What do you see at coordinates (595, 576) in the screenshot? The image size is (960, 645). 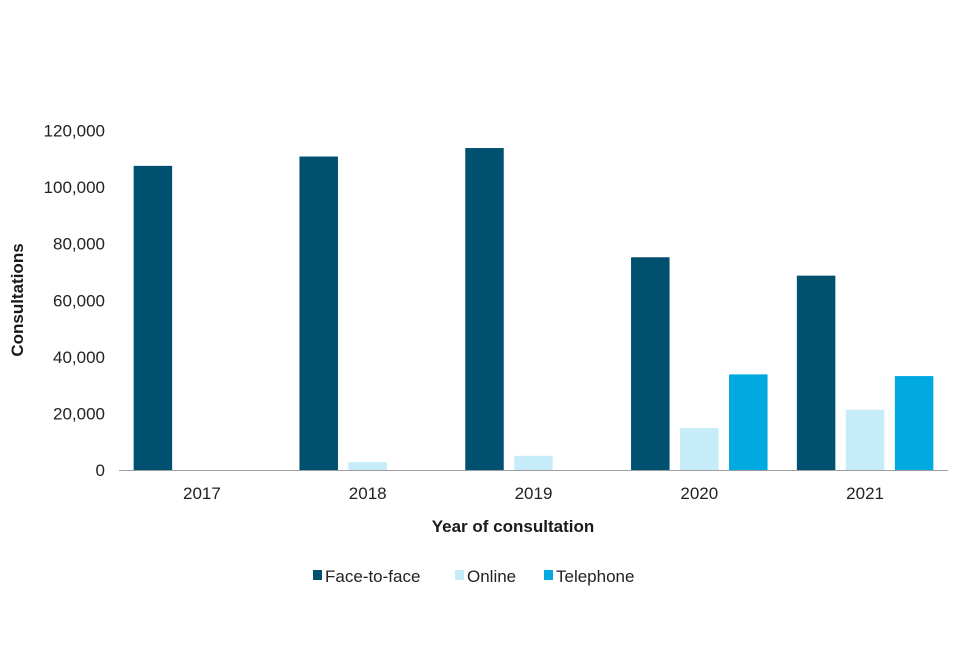 I see `legend-label: Telephone` at bounding box center [595, 576].